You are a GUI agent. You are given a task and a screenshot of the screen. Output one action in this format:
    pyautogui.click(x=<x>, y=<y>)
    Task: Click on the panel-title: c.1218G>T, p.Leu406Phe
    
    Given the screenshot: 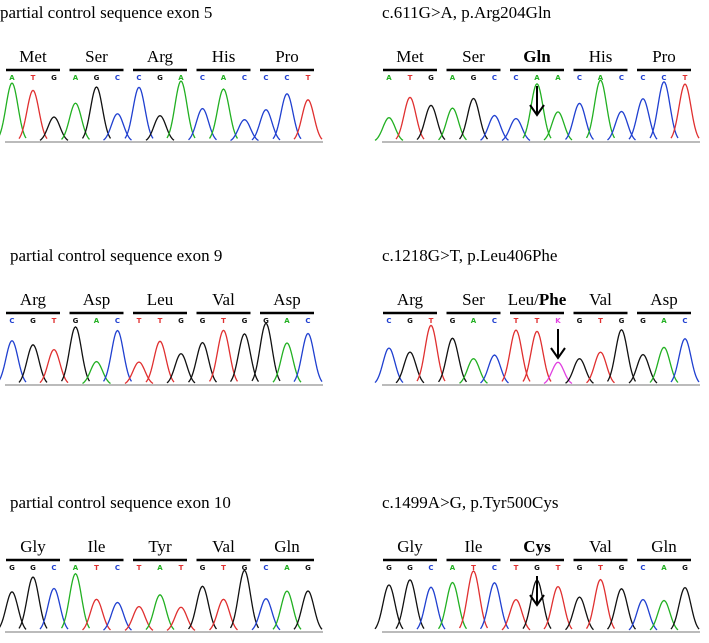 What is the action you would take?
    pyautogui.click(x=469, y=255)
    